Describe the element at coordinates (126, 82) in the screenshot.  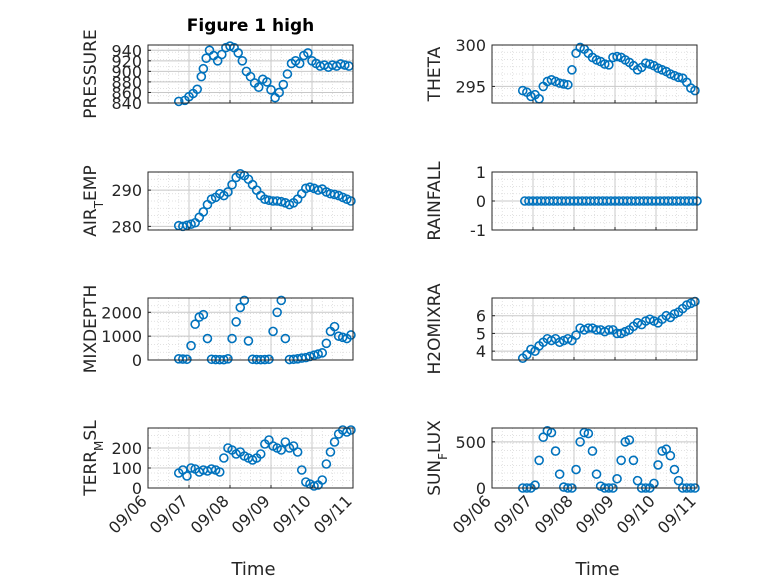
I see `y-tick-label: 880` at that location.